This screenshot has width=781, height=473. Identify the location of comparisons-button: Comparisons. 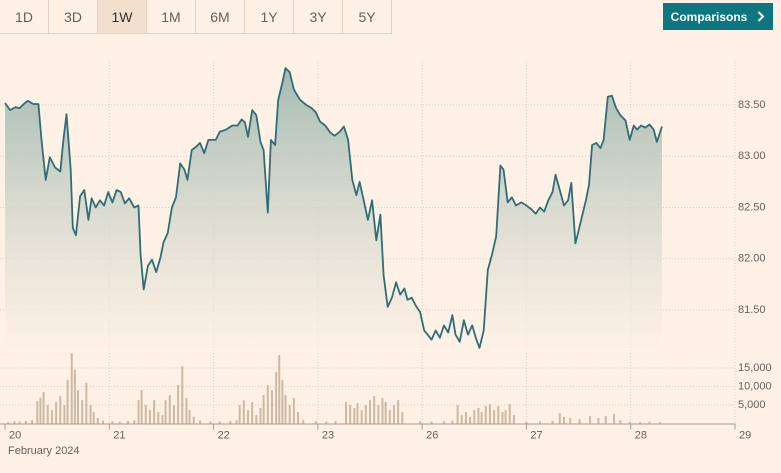
(718, 16).